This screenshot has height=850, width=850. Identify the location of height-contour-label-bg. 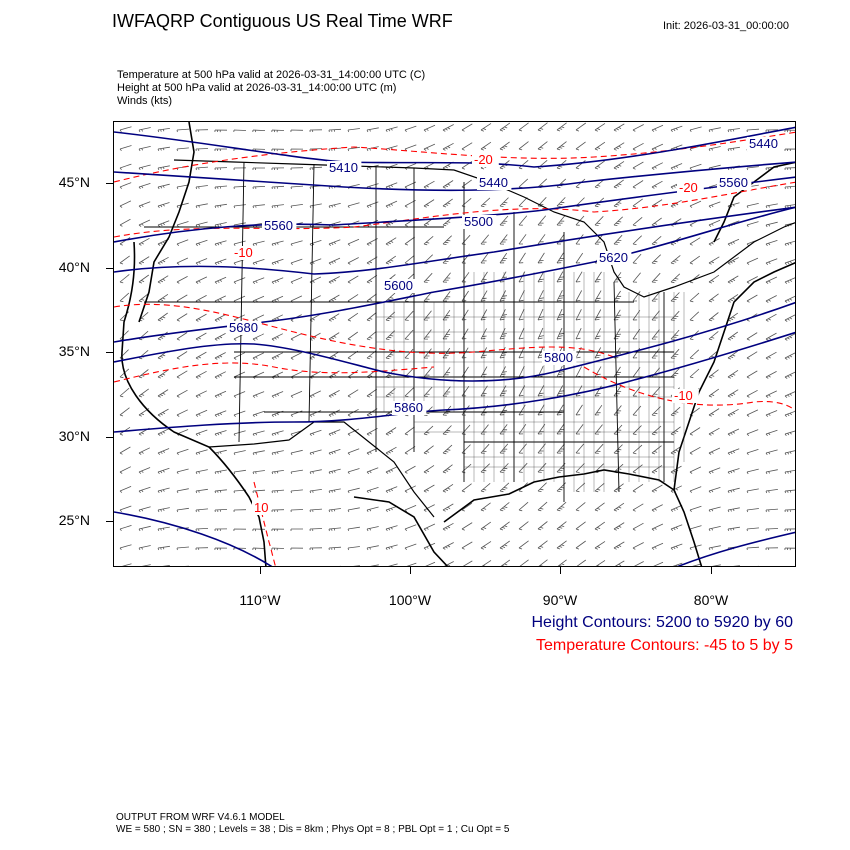
(409, 408).